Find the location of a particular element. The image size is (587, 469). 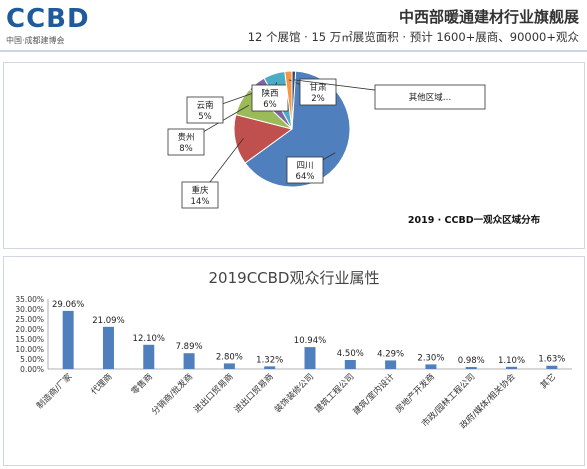

pie-slice-label: 重庆 is located at coordinates (200, 190).